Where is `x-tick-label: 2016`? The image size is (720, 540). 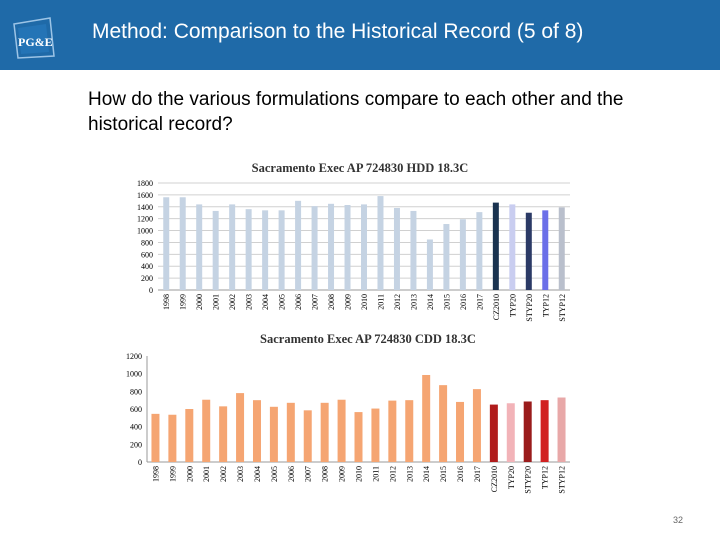
x-tick-label: 2016 is located at coordinates (463, 302).